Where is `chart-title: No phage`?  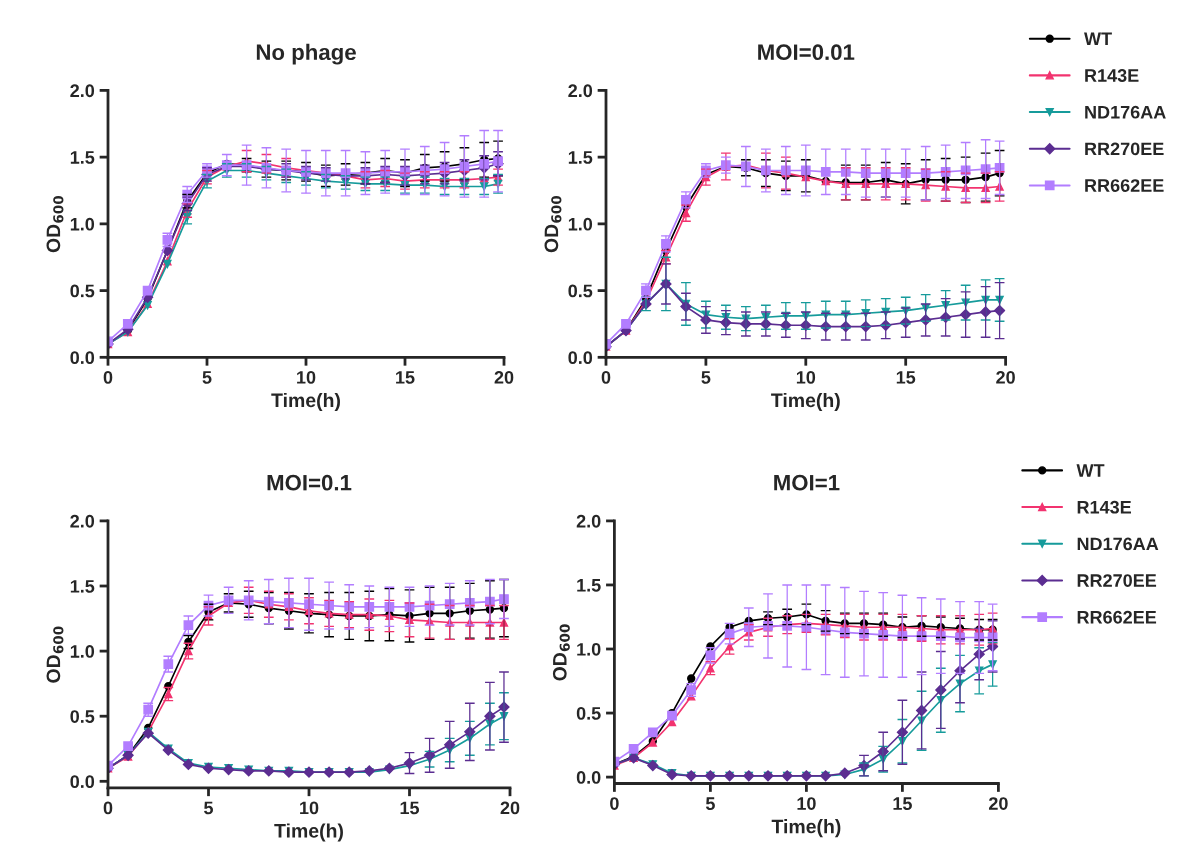 chart-title: No phage is located at coordinates (306, 54).